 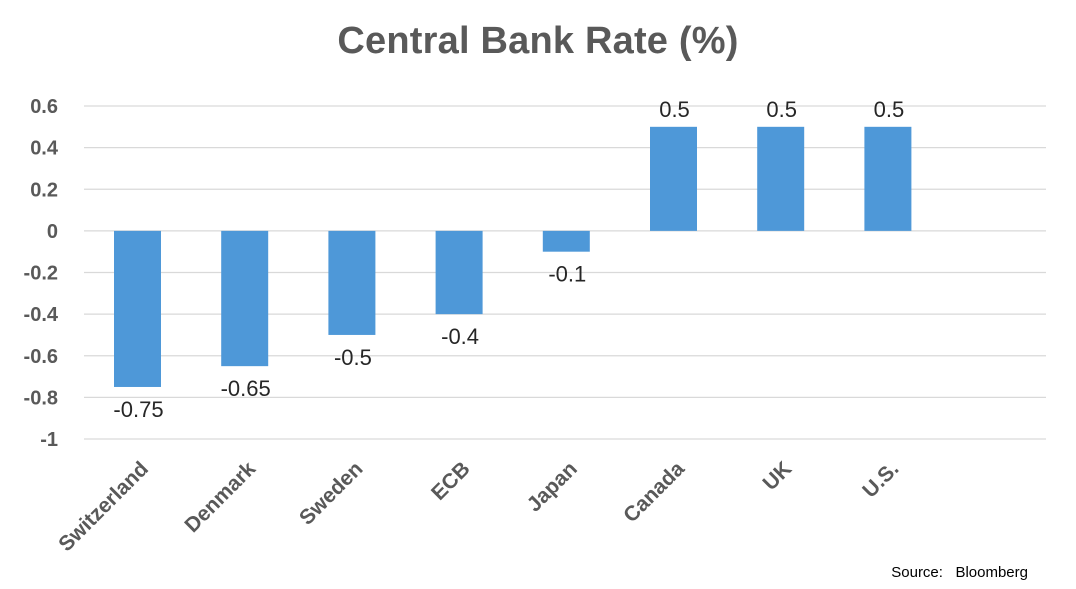 What do you see at coordinates (778, 476) in the screenshot?
I see `x-tick-label: UK` at bounding box center [778, 476].